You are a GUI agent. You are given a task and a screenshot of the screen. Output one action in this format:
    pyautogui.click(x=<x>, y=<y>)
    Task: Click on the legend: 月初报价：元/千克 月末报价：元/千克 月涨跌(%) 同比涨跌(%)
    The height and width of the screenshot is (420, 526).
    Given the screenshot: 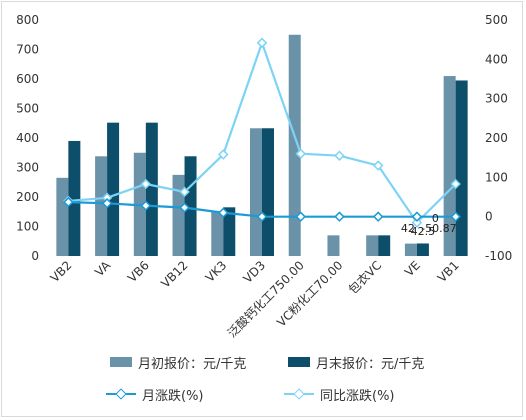 What is the action you would take?
    pyautogui.click(x=273, y=382)
    